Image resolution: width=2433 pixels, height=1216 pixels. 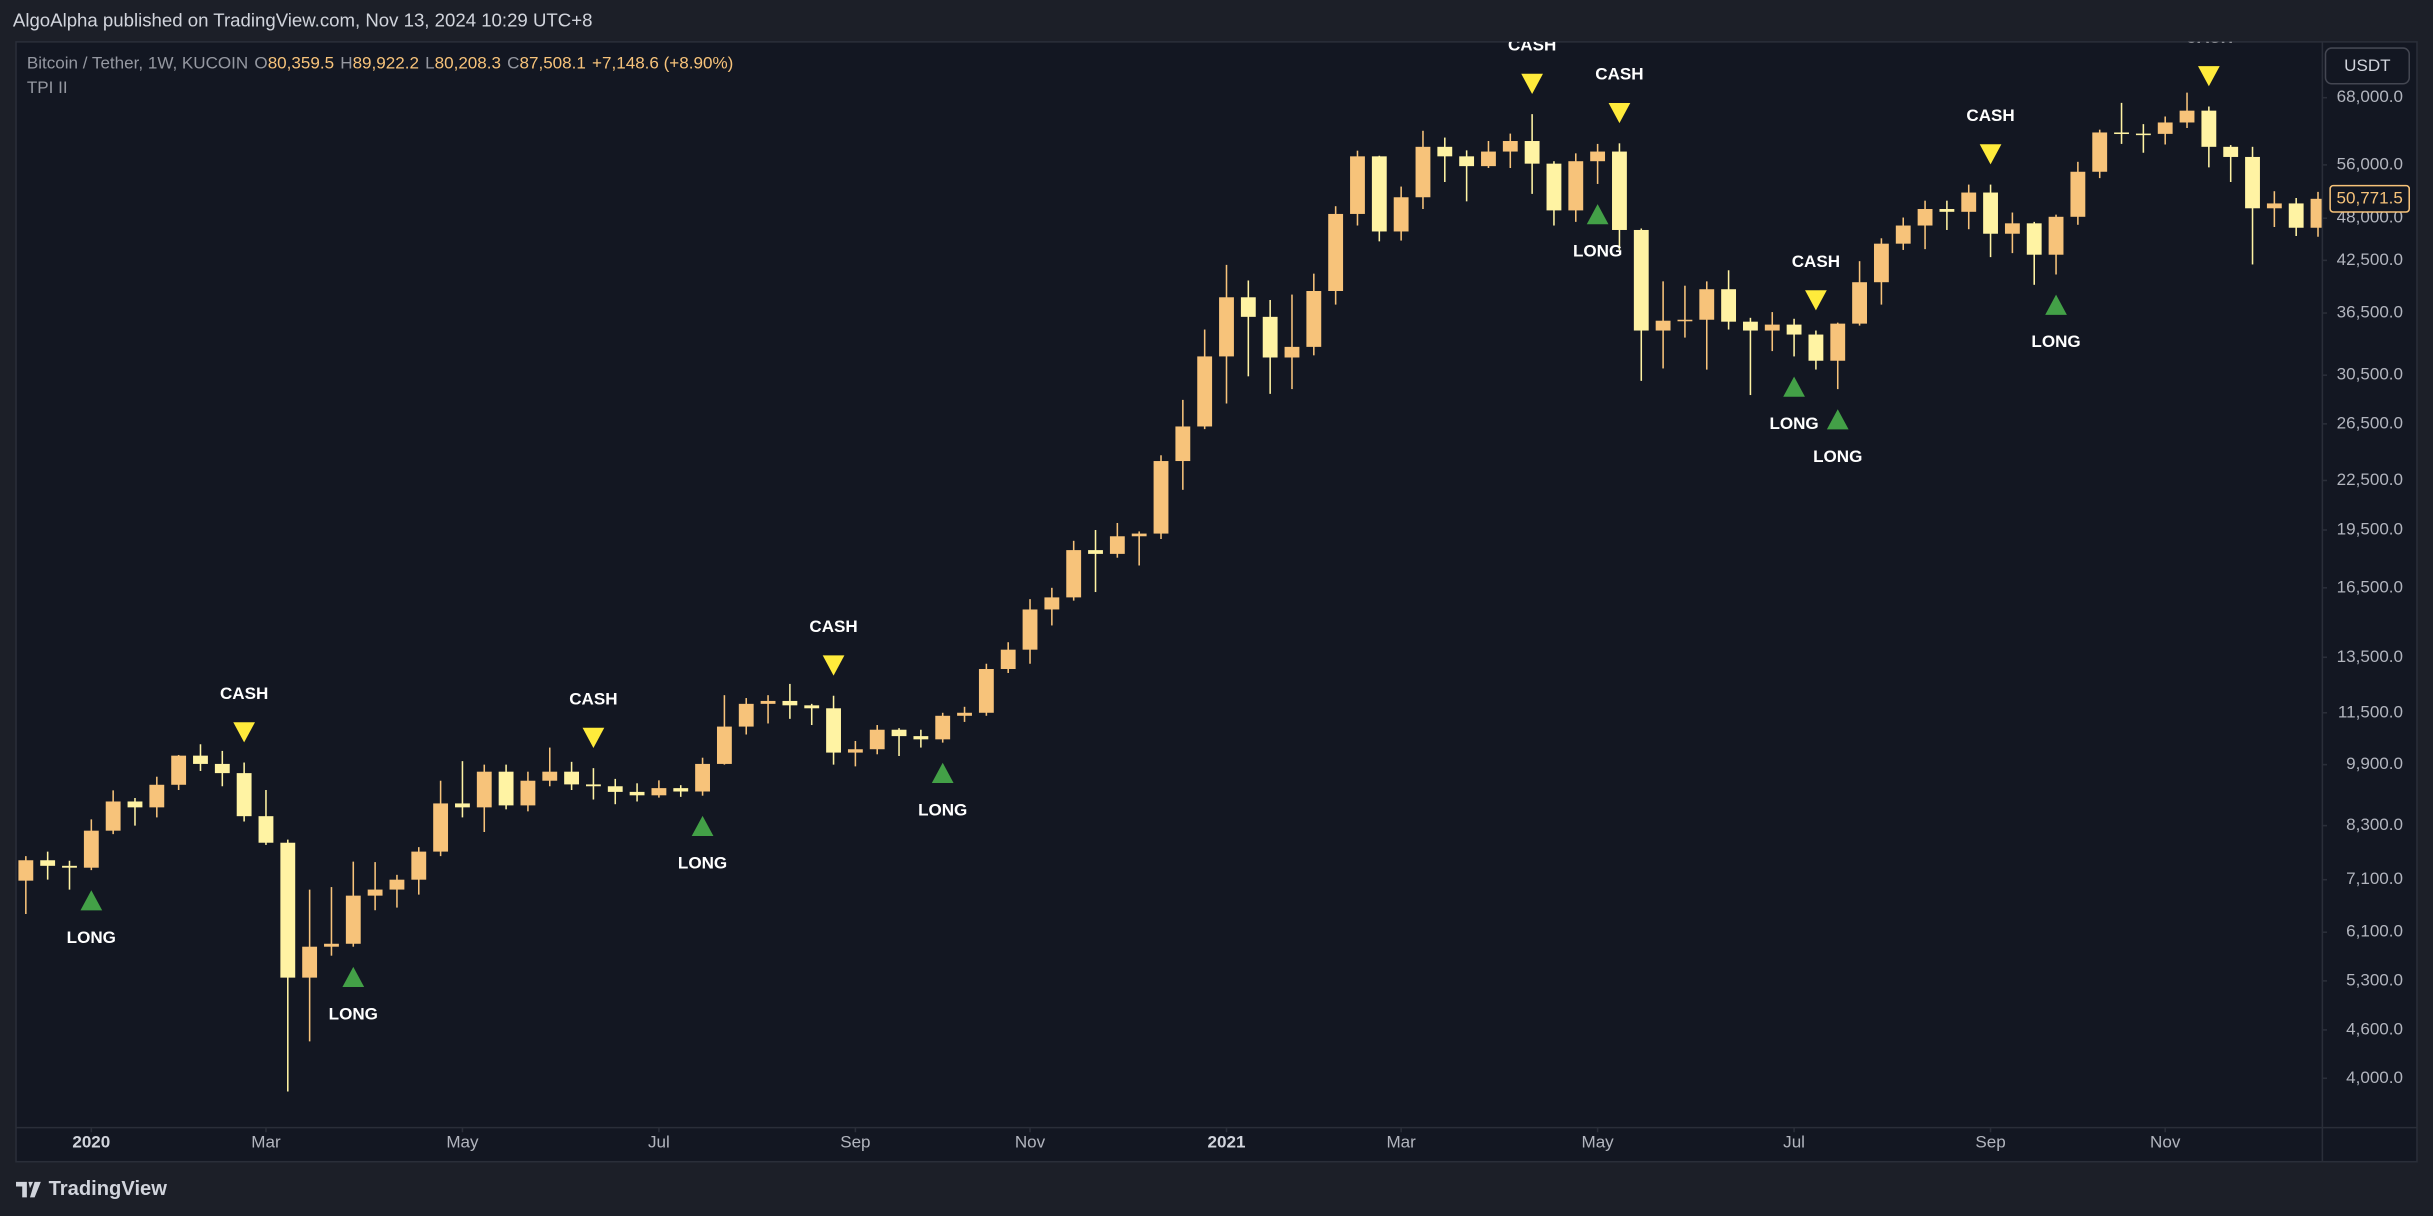 What do you see at coordinates (2374, 931) in the screenshot?
I see `y-tick-label: 6,100.0` at bounding box center [2374, 931].